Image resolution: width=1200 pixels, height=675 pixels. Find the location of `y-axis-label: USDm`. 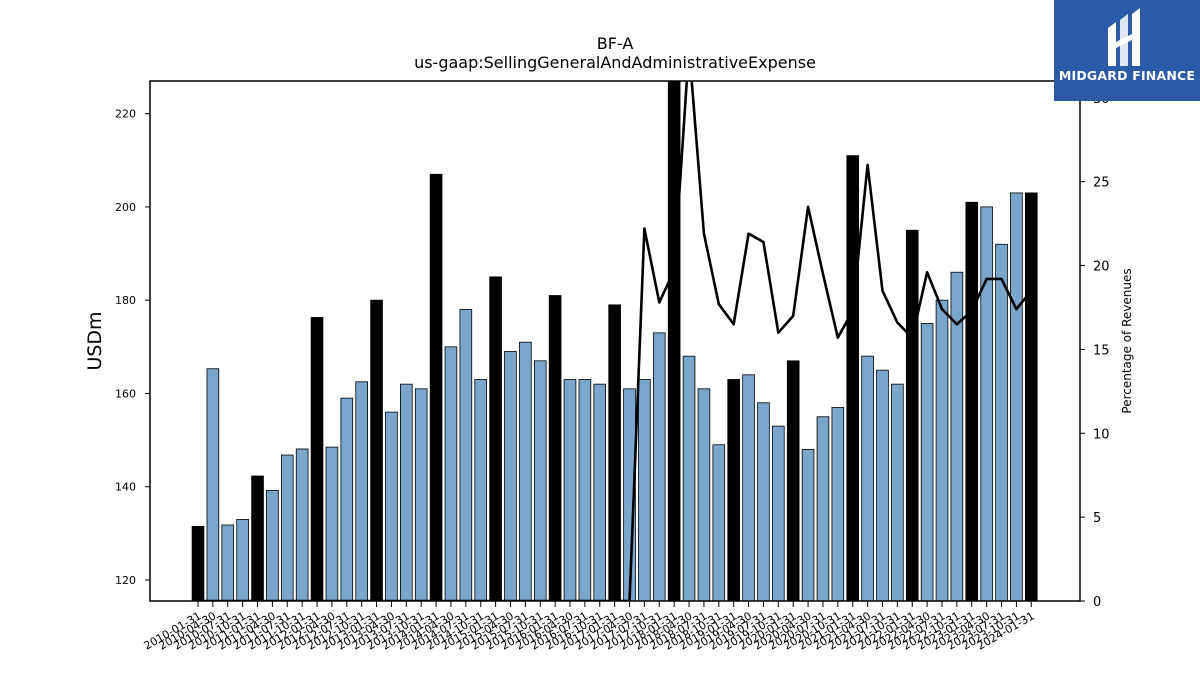

y-axis-label: USDm is located at coordinates (95, 340).